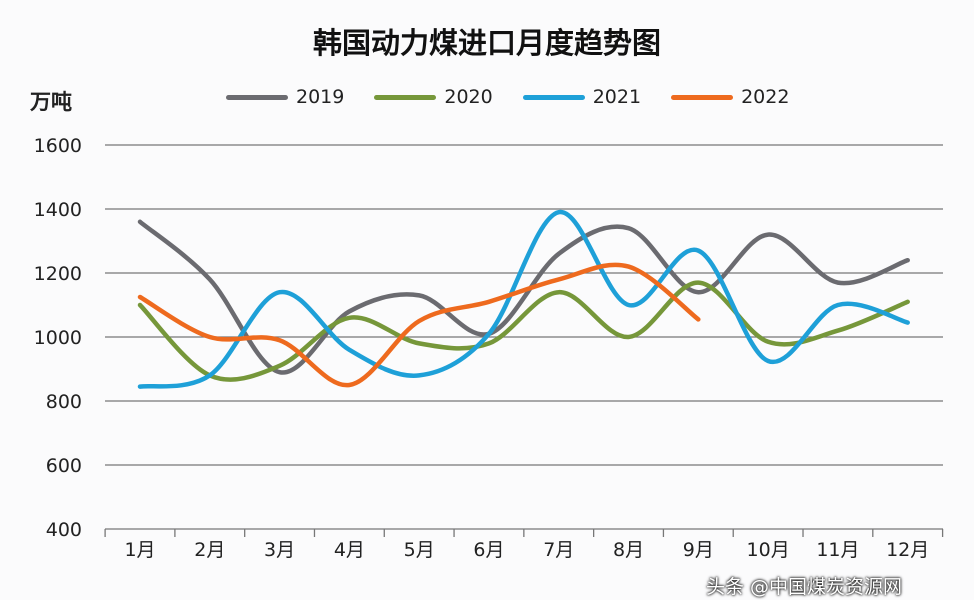 Image resolution: width=974 pixels, height=600 pixels. Describe the element at coordinates (907, 550) in the screenshot. I see `x-tick-label: 12月` at that location.